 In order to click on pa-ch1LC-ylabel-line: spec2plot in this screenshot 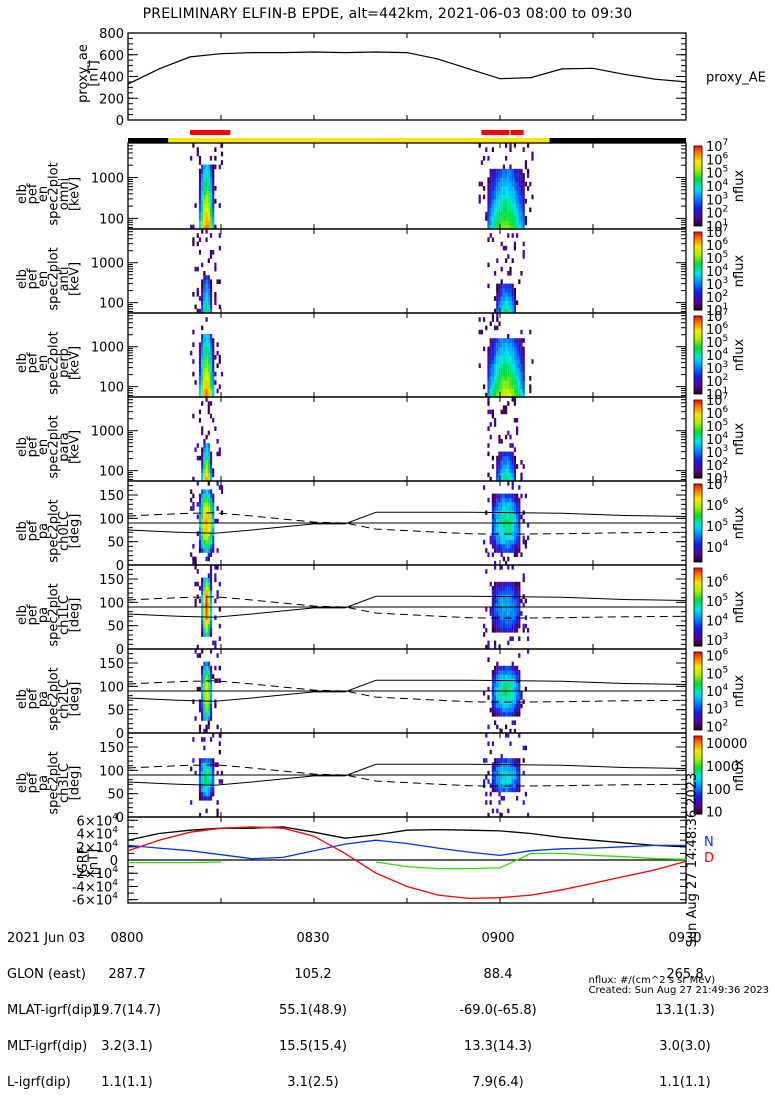, I will do `click(53, 614)`.